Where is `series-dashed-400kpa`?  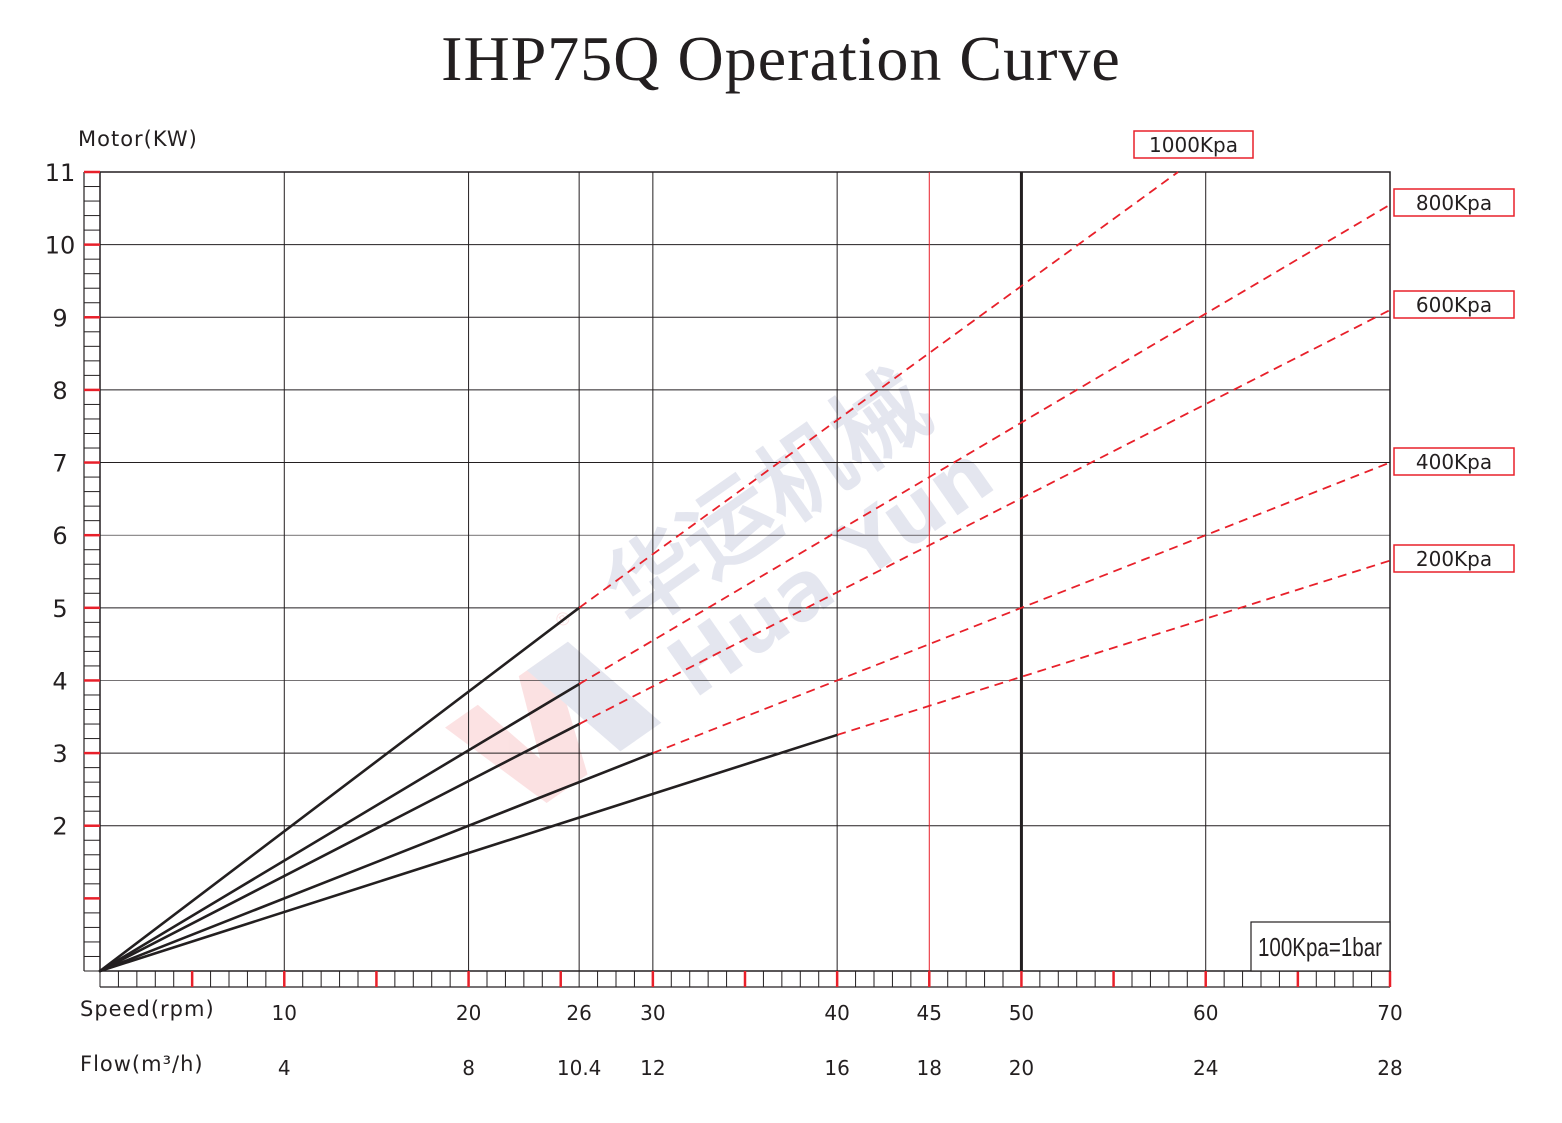 series-dashed-400kpa is located at coordinates (1021, 607).